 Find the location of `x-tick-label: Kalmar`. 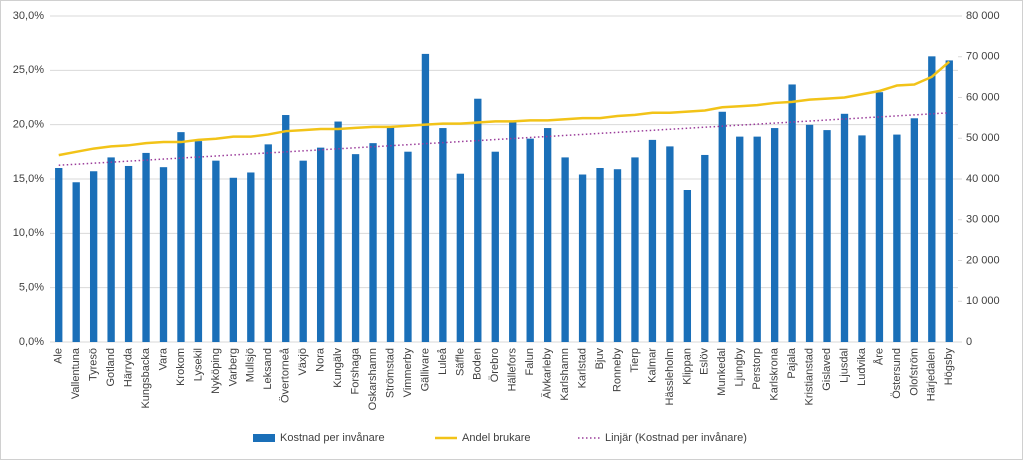

x-tick-label: Kalmar is located at coordinates (652, 365).